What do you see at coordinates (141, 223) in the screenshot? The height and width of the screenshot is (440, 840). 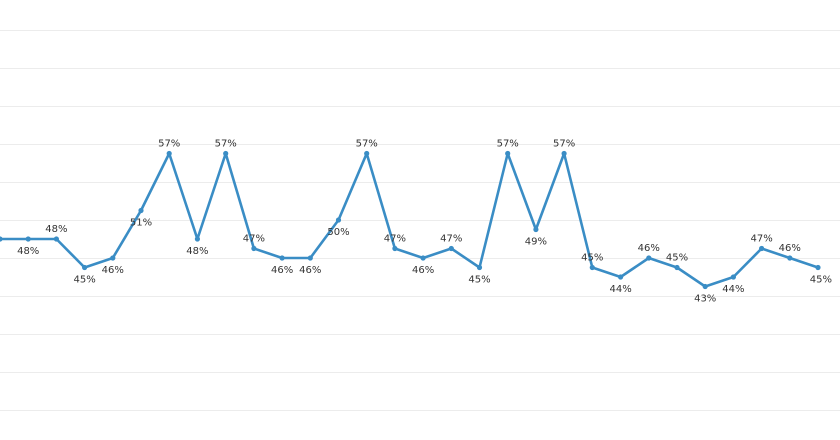 I see `data-label: 51%` at bounding box center [141, 223].